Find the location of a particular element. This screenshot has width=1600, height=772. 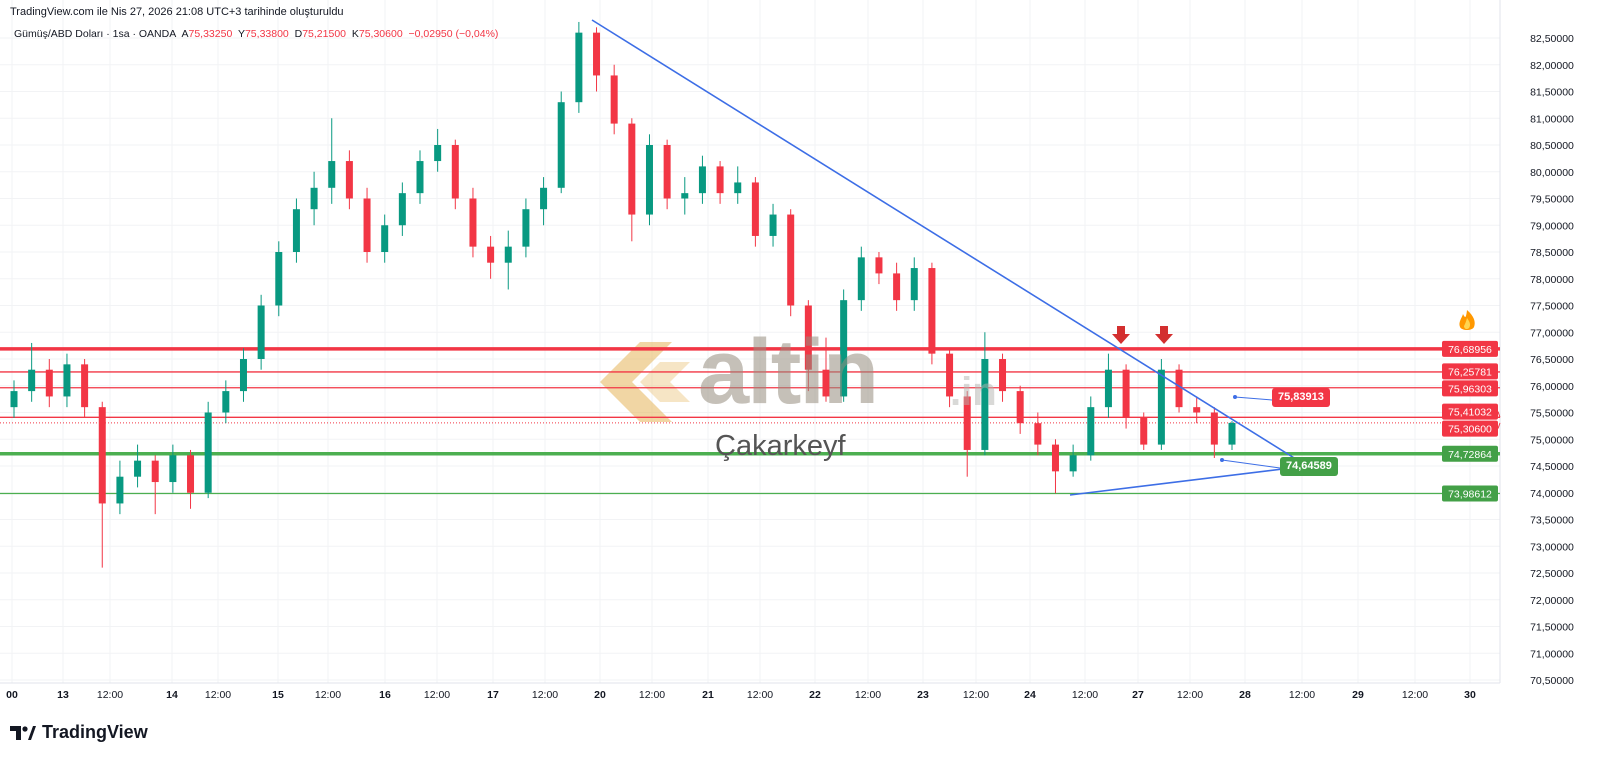

time-tick-label: 14 is located at coordinates (172, 695).